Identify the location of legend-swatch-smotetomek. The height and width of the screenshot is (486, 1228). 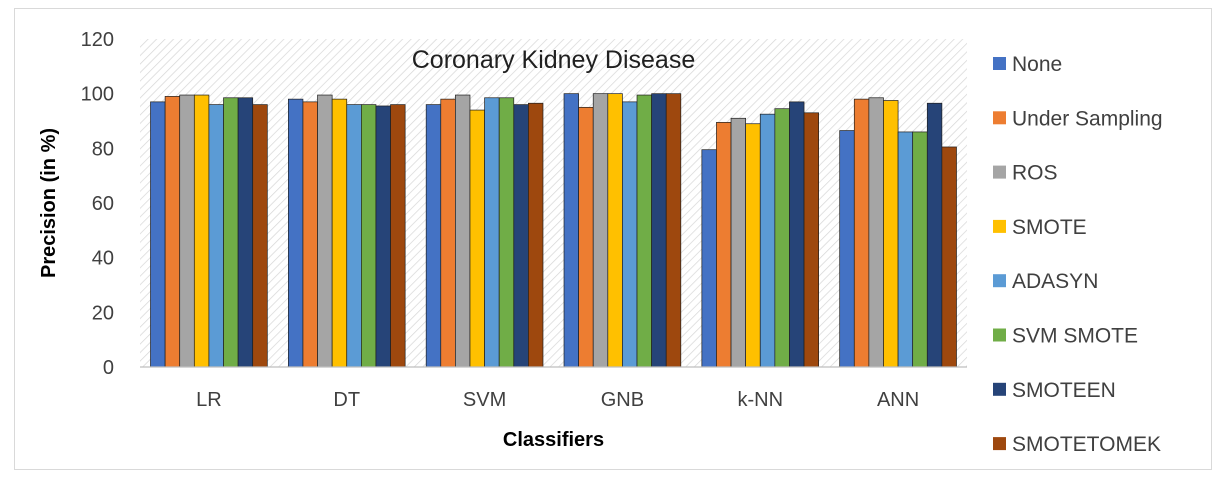
(999, 444).